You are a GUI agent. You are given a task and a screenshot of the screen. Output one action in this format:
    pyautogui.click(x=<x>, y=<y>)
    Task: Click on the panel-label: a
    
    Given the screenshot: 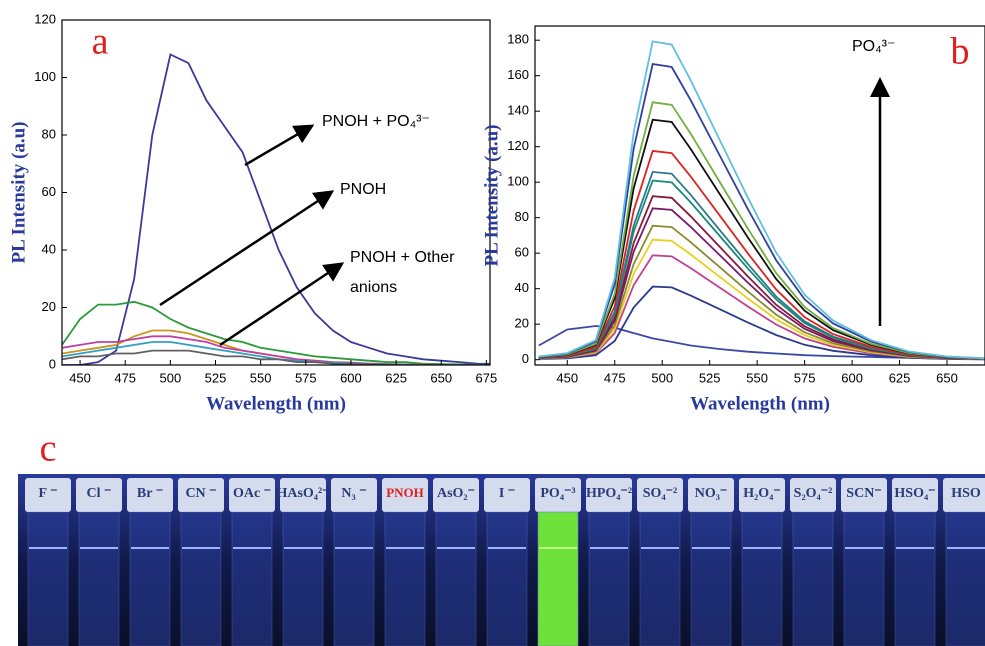 What is the action you would take?
    pyautogui.click(x=100, y=42)
    